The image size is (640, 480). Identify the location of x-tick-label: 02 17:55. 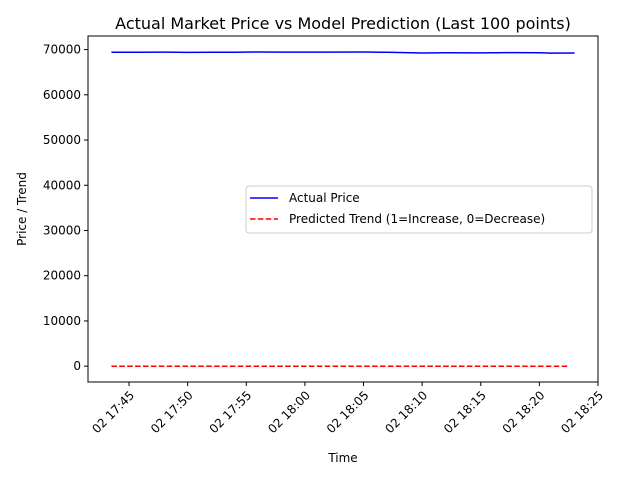
(231, 412).